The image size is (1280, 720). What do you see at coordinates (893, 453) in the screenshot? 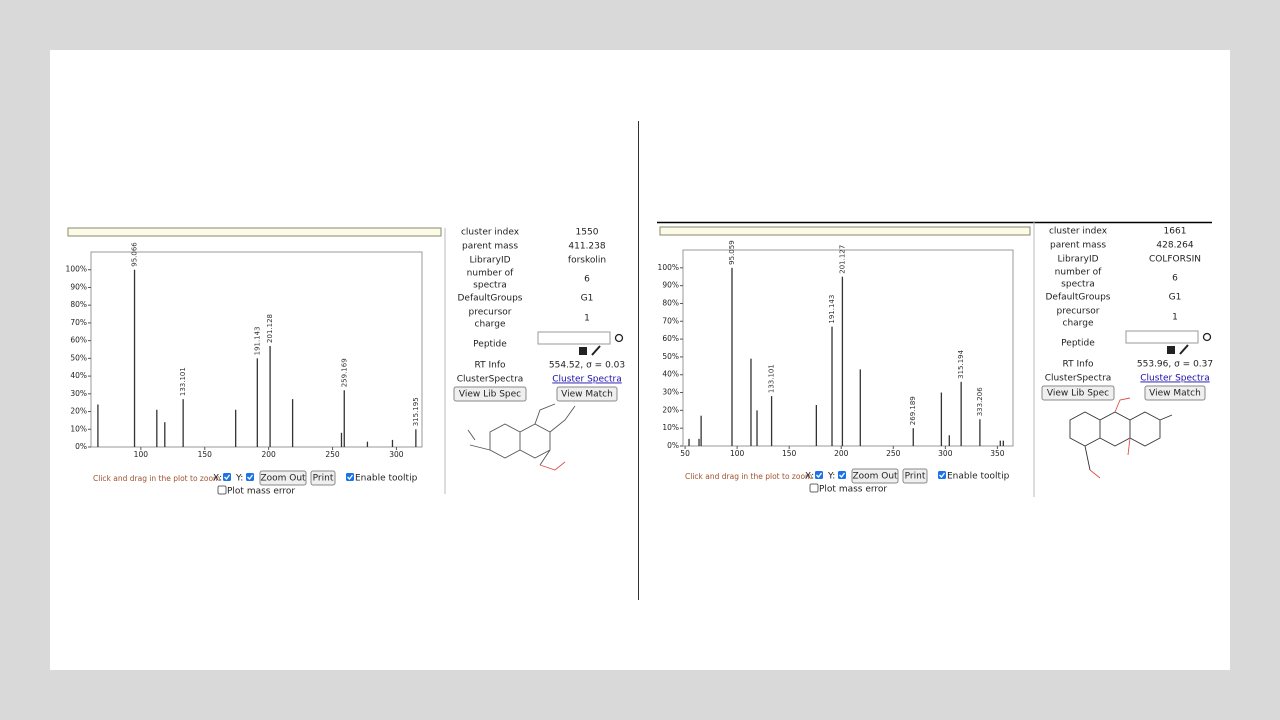
I see `x-tick-label: 250` at bounding box center [893, 453].